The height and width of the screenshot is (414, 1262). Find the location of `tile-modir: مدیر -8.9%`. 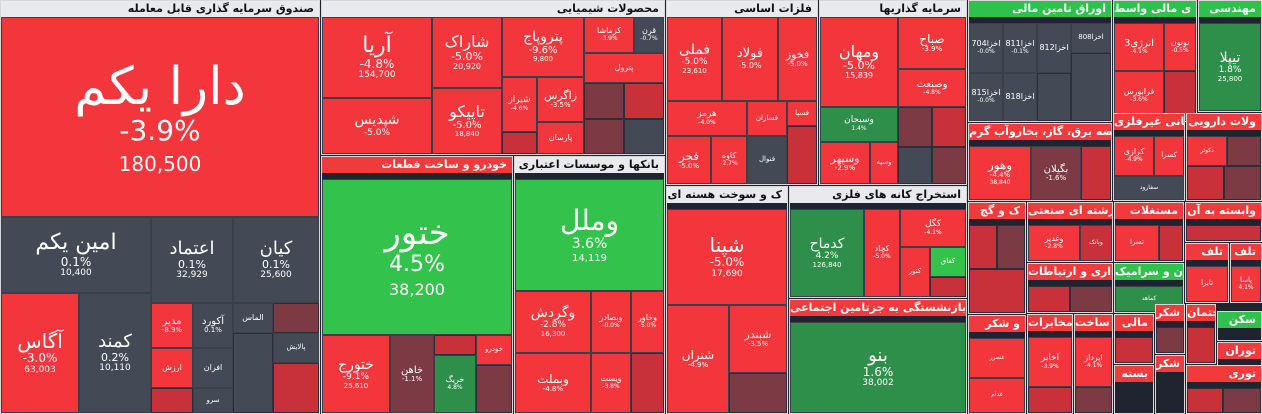

tile-modir: مدیر -8.9% is located at coordinates (172, 325).